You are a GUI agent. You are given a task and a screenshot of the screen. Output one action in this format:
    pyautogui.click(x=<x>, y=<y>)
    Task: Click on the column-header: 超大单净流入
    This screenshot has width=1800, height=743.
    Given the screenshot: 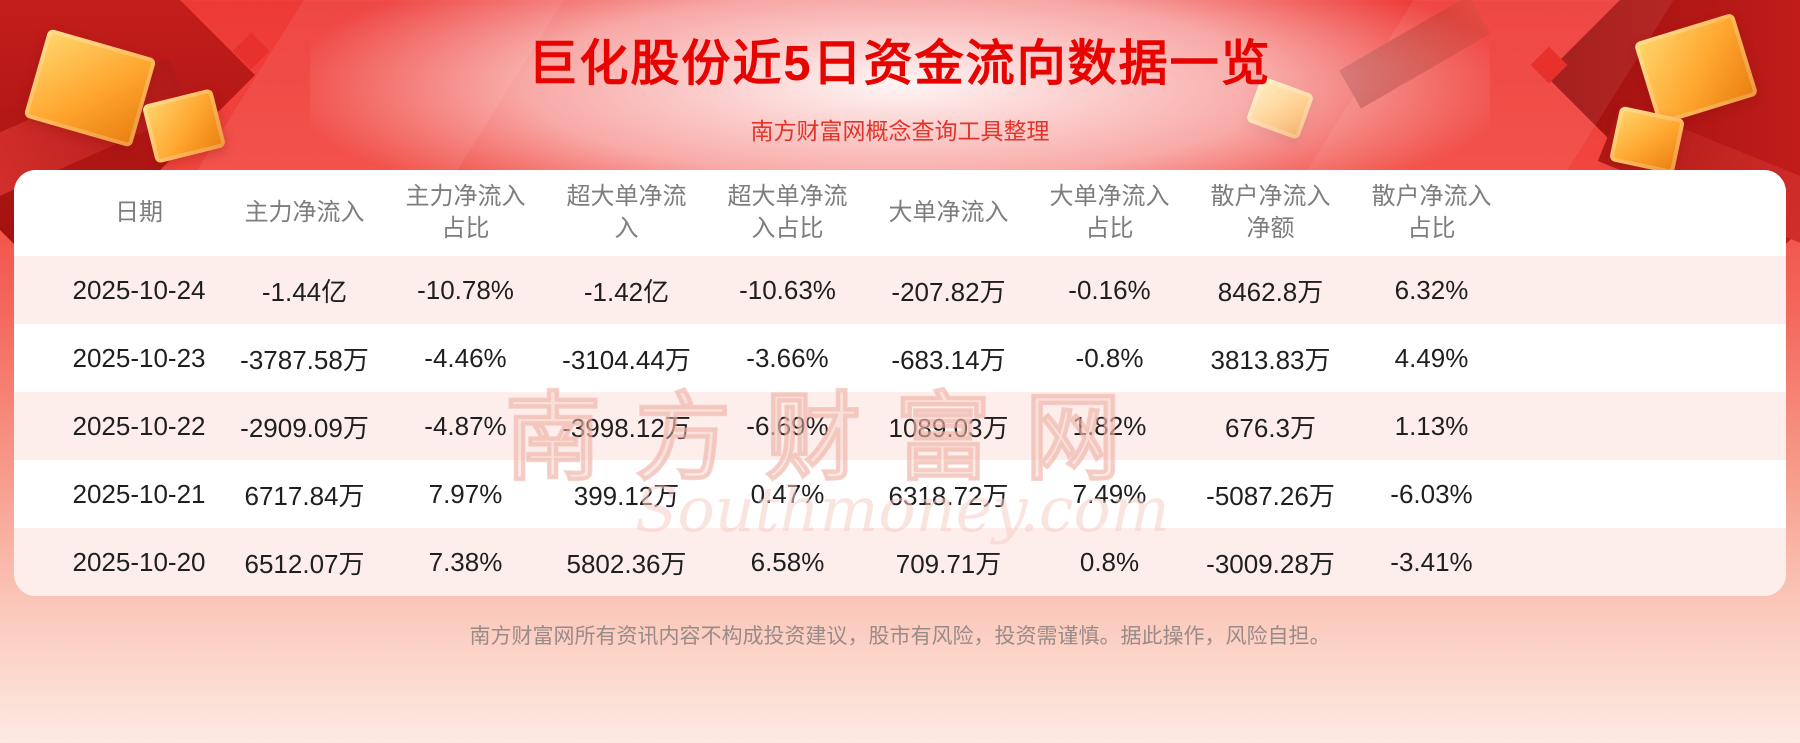 What is the action you would take?
    pyautogui.click(x=626, y=212)
    